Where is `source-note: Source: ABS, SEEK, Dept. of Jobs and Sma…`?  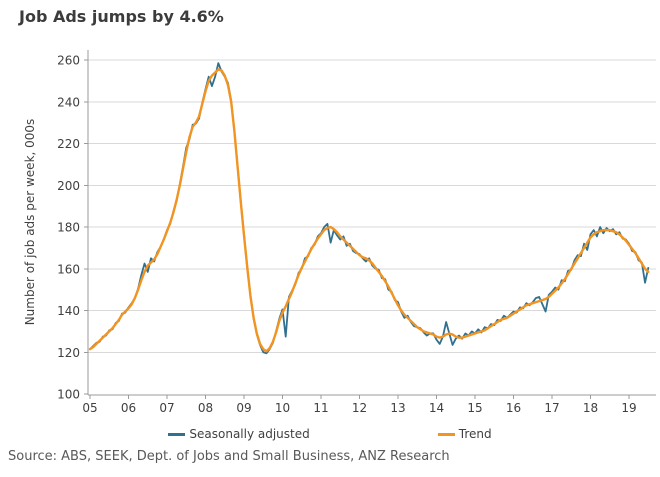
source-note: Source: ABS, SEEK, Dept. of Jobs and Sma… is located at coordinates (229, 456).